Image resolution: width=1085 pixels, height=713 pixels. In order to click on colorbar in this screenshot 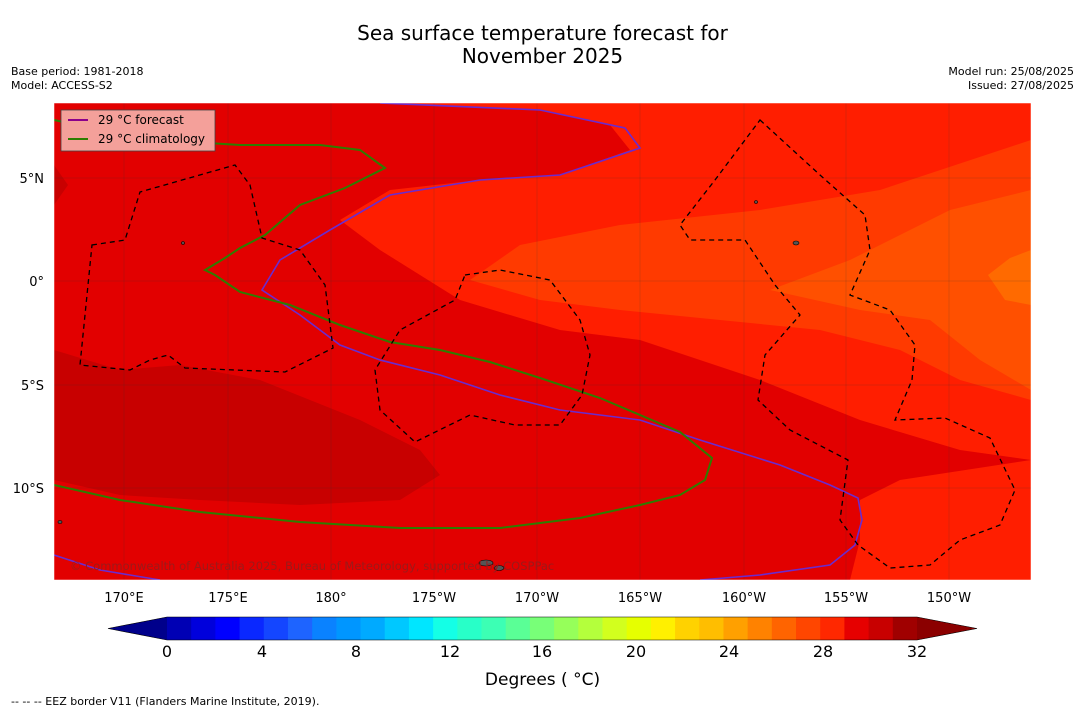, I will do `click(542, 628)`.